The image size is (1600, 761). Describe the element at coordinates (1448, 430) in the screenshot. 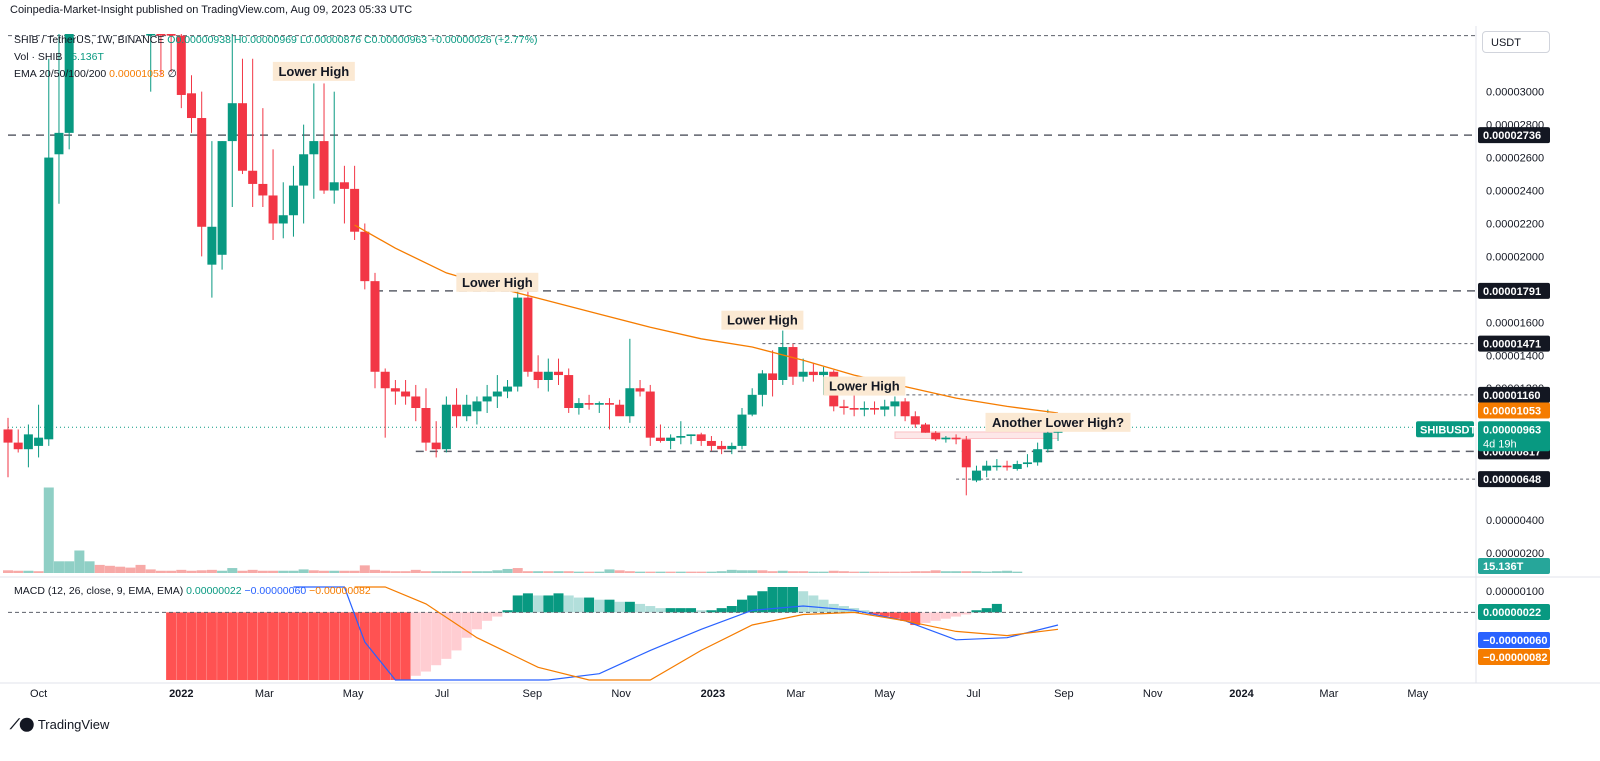

I see `symbol-tag: SHIBUSDT` at that location.